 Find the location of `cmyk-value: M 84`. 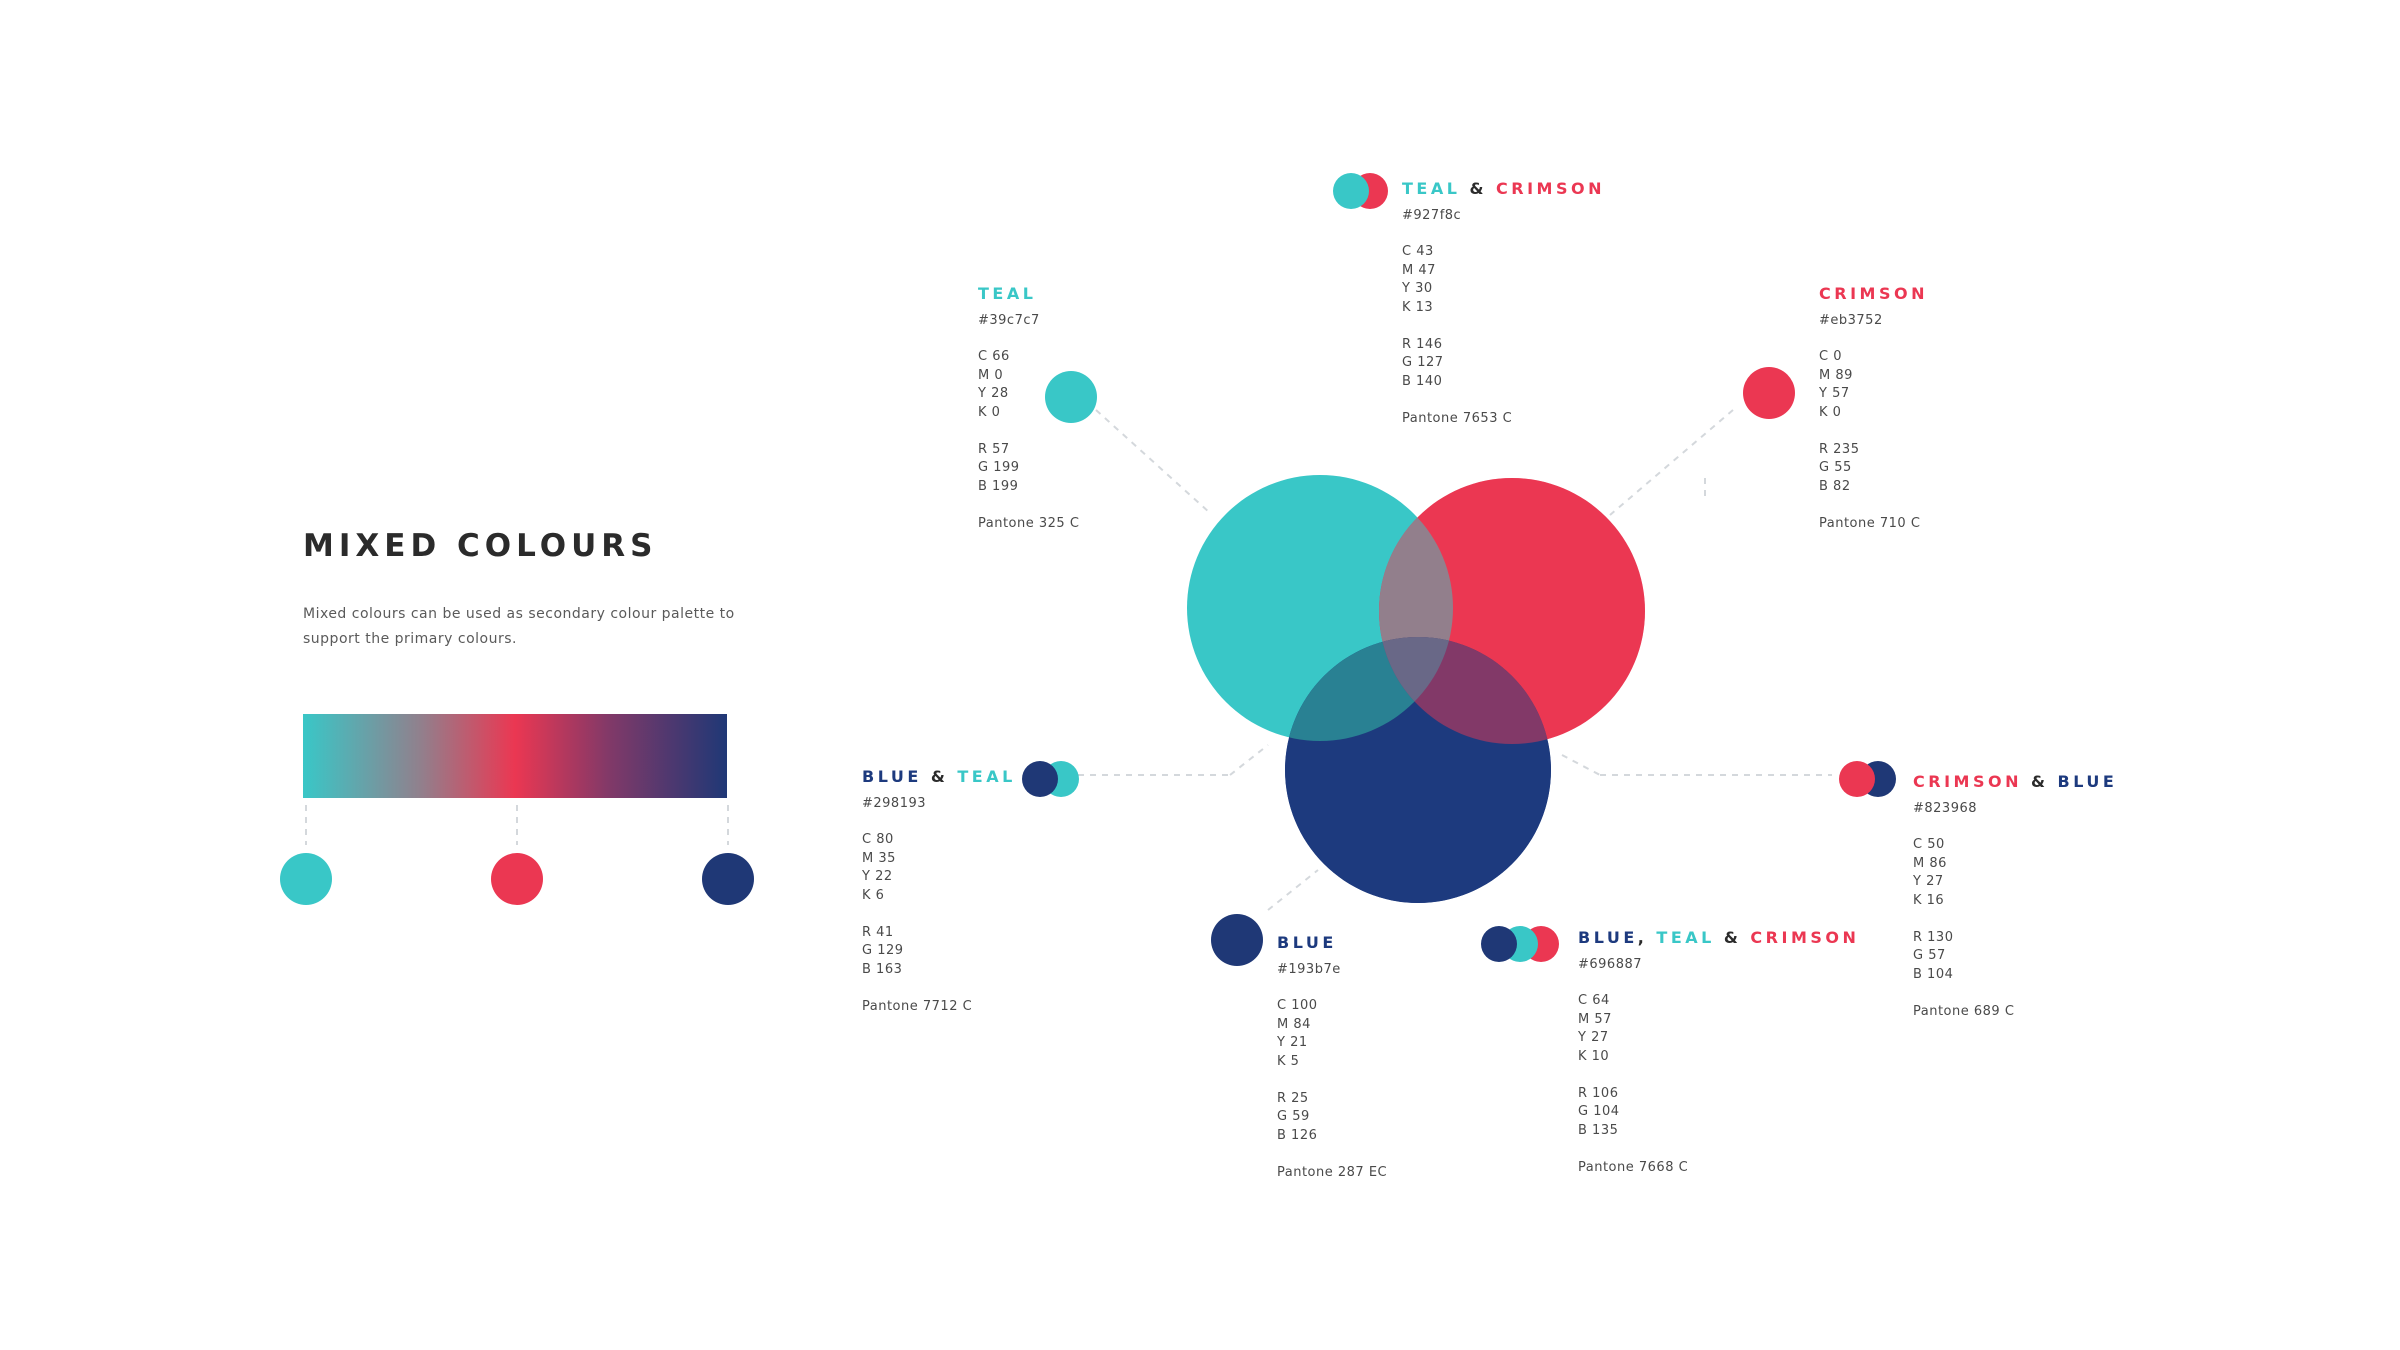

cmyk-value: M 84 is located at coordinates (1294, 1024).